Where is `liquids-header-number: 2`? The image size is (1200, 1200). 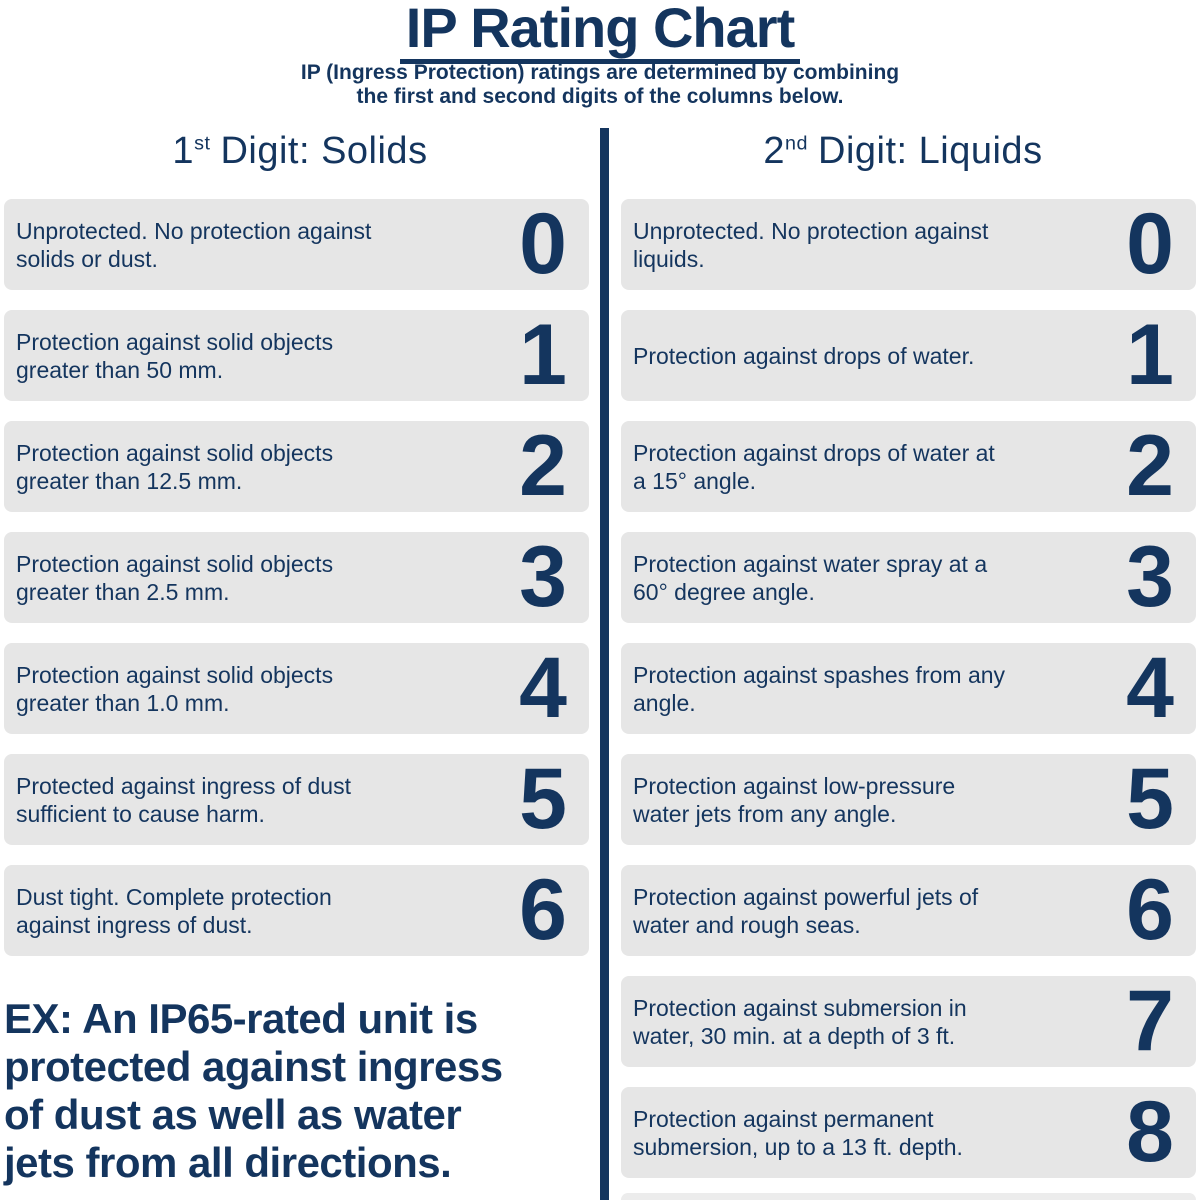
liquids-header-number: 2 is located at coordinates (774, 151).